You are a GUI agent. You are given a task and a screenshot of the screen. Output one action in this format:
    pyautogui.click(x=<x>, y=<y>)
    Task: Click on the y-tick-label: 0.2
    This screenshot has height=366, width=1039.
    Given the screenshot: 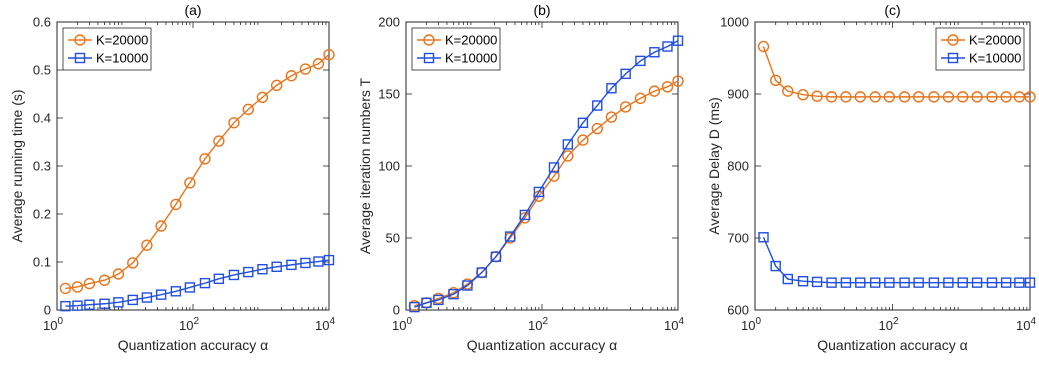 What is the action you would take?
    pyautogui.click(x=42, y=214)
    